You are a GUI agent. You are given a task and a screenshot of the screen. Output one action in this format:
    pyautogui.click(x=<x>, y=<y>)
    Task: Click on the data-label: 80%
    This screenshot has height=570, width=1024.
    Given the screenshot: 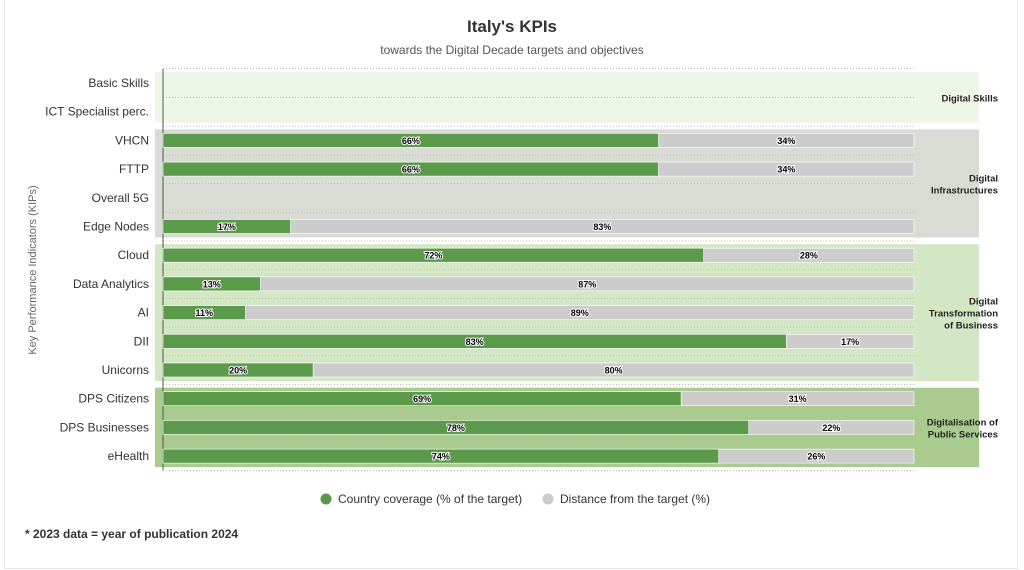 What is the action you would take?
    pyautogui.click(x=614, y=371)
    